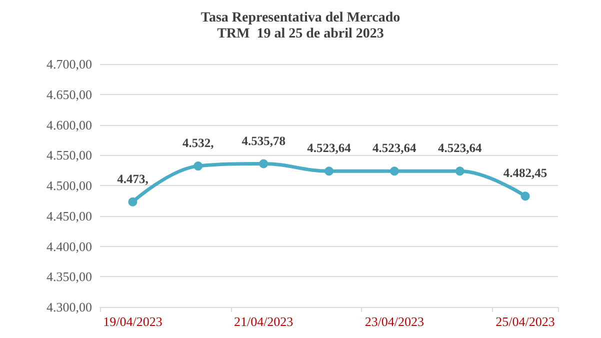 The height and width of the screenshot is (338, 601). What do you see at coordinates (300, 34) in the screenshot?
I see `chart-subtitle: TRM 19 al 25 de abril 2023` at bounding box center [300, 34].